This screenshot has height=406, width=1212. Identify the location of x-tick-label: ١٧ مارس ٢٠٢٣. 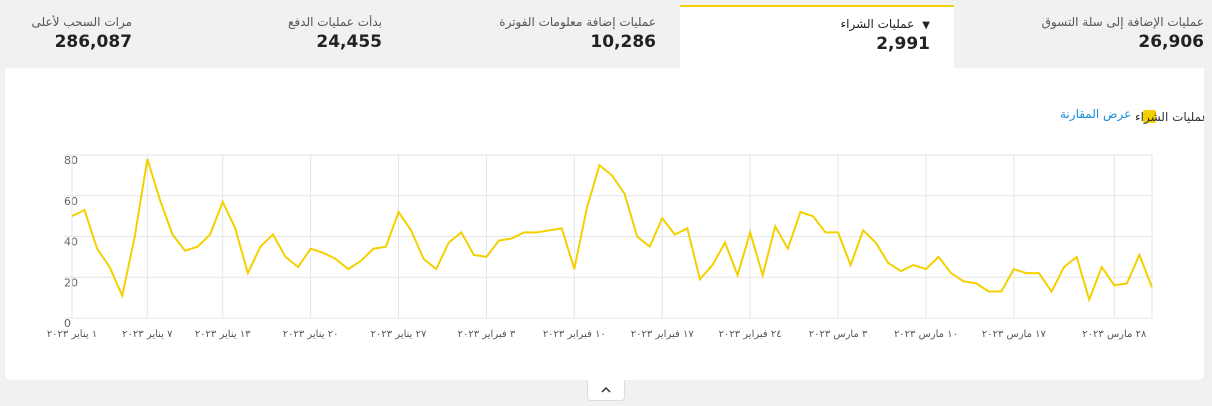
(1014, 334).